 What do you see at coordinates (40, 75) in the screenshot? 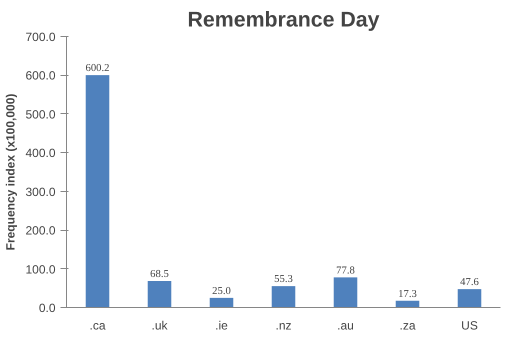
I see `y-tick-label: 600.0` at bounding box center [40, 75].